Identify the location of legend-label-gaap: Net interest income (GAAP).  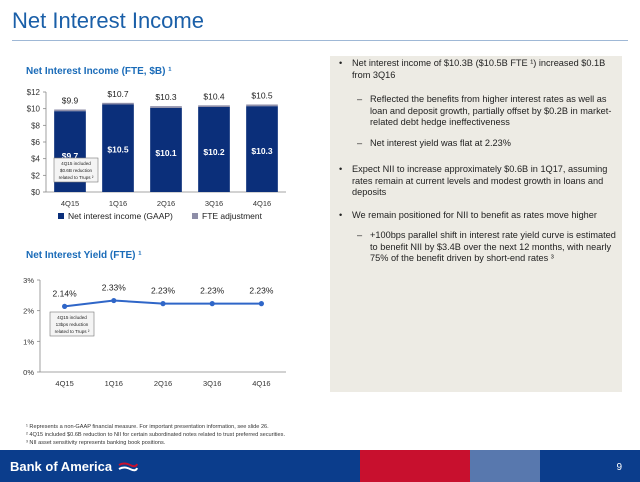
(120, 216).